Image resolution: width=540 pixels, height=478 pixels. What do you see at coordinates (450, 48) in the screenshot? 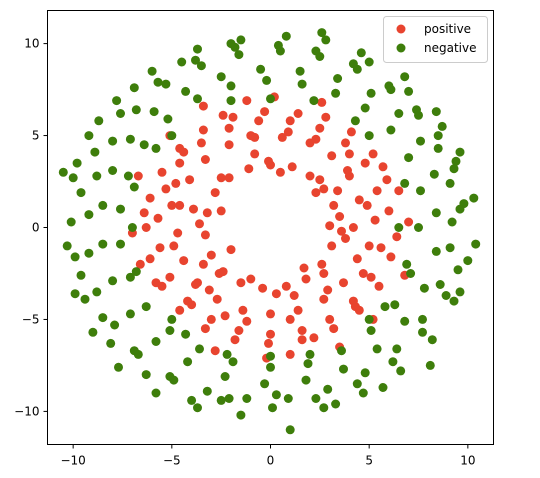
I see `legend-label-negative: negative` at bounding box center [450, 48].